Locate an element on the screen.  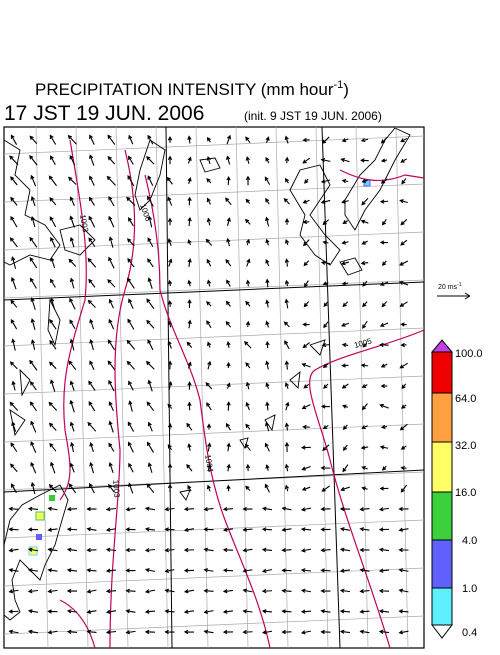
valid-time: 17 JST 19 JUN. 2006 is located at coordinates (104, 113).